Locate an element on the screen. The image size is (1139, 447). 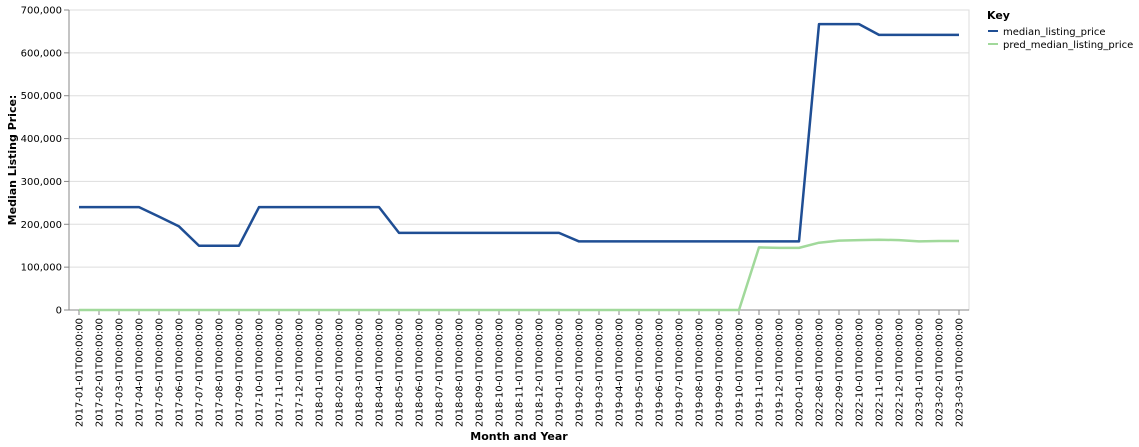
x-tick-label: 2017-06-01T00:00:00 is located at coordinates (180, 372).